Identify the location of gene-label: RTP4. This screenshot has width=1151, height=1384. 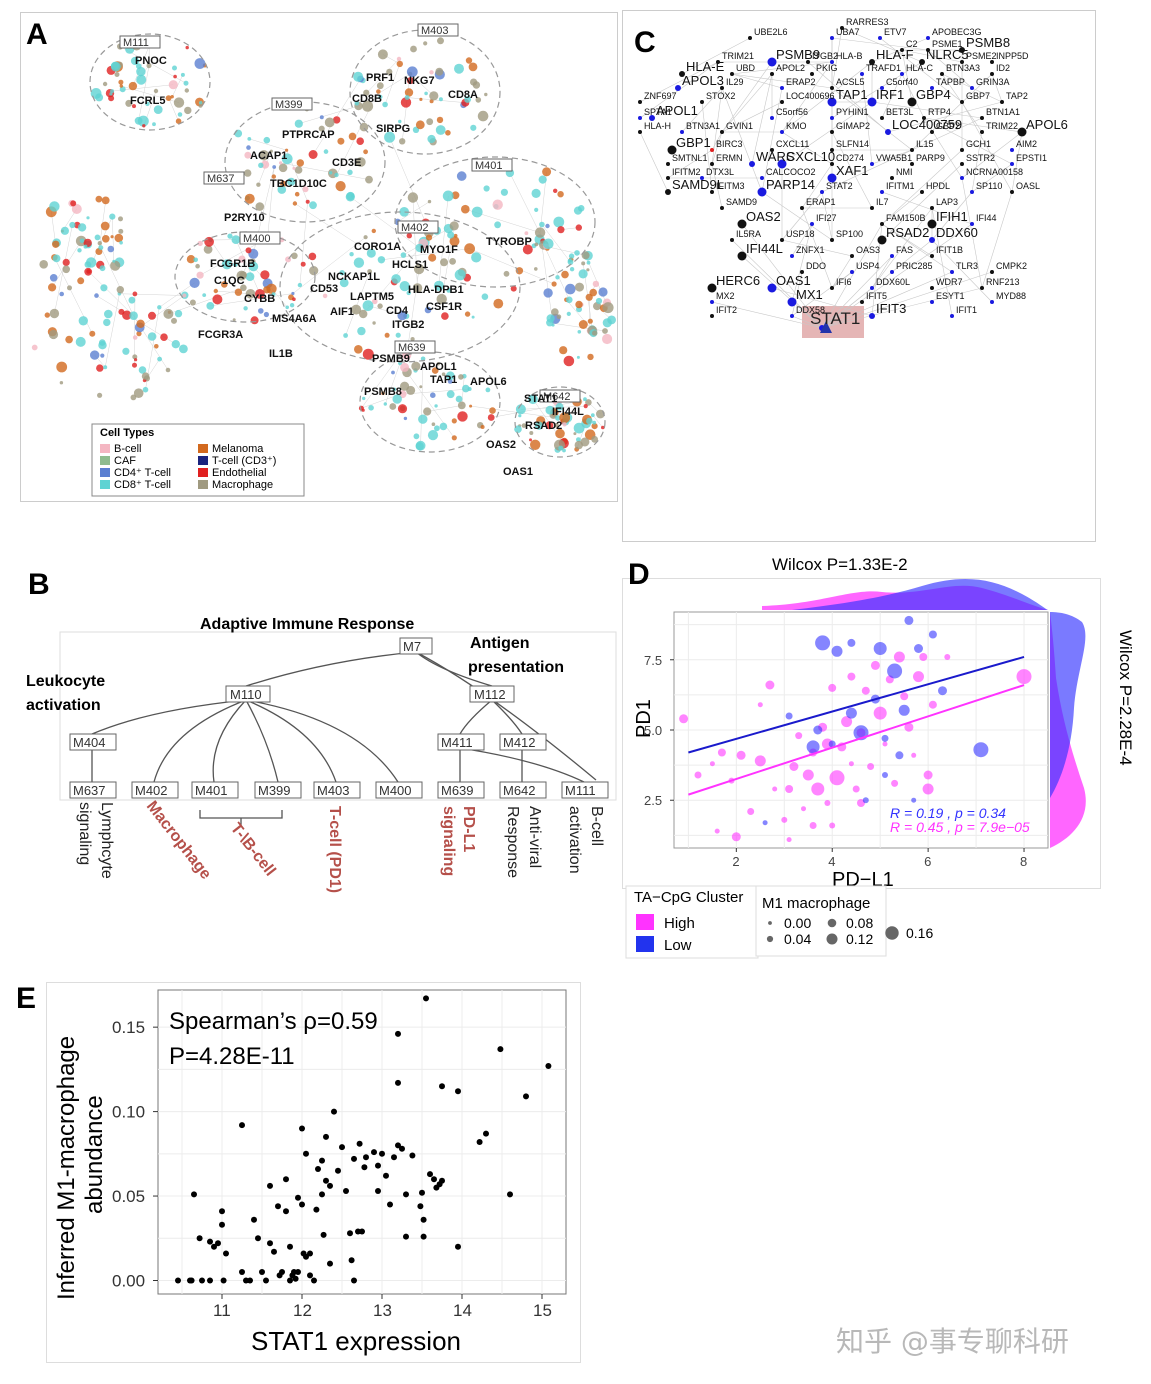
(939, 112).